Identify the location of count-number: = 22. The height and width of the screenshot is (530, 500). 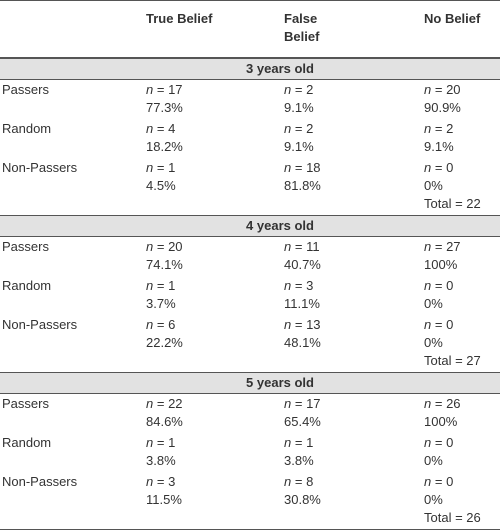
(169, 403).